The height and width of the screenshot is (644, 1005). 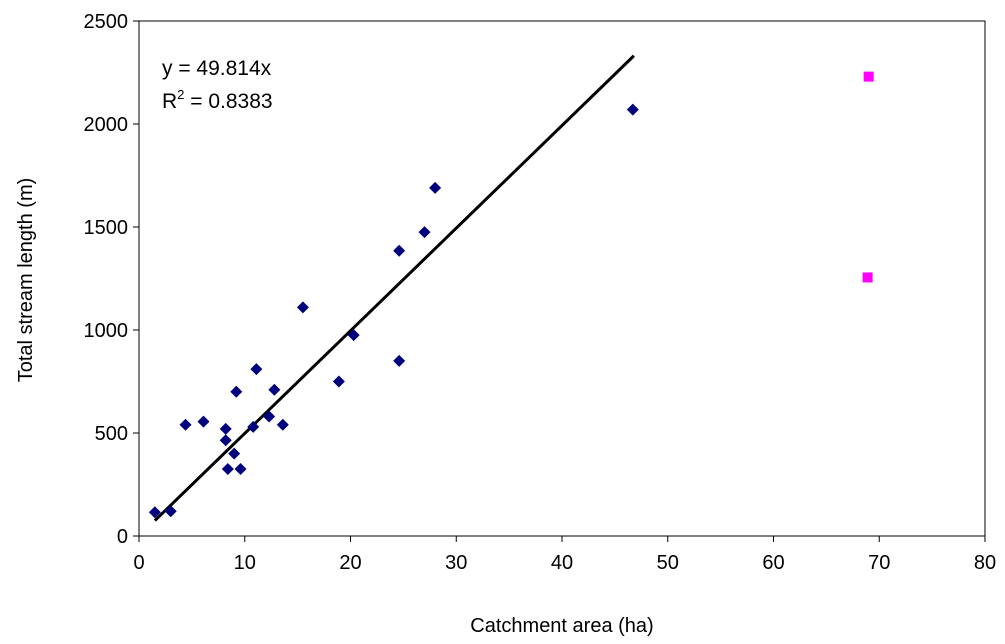 I want to click on y-tick-label: 1000, so click(x=106, y=331).